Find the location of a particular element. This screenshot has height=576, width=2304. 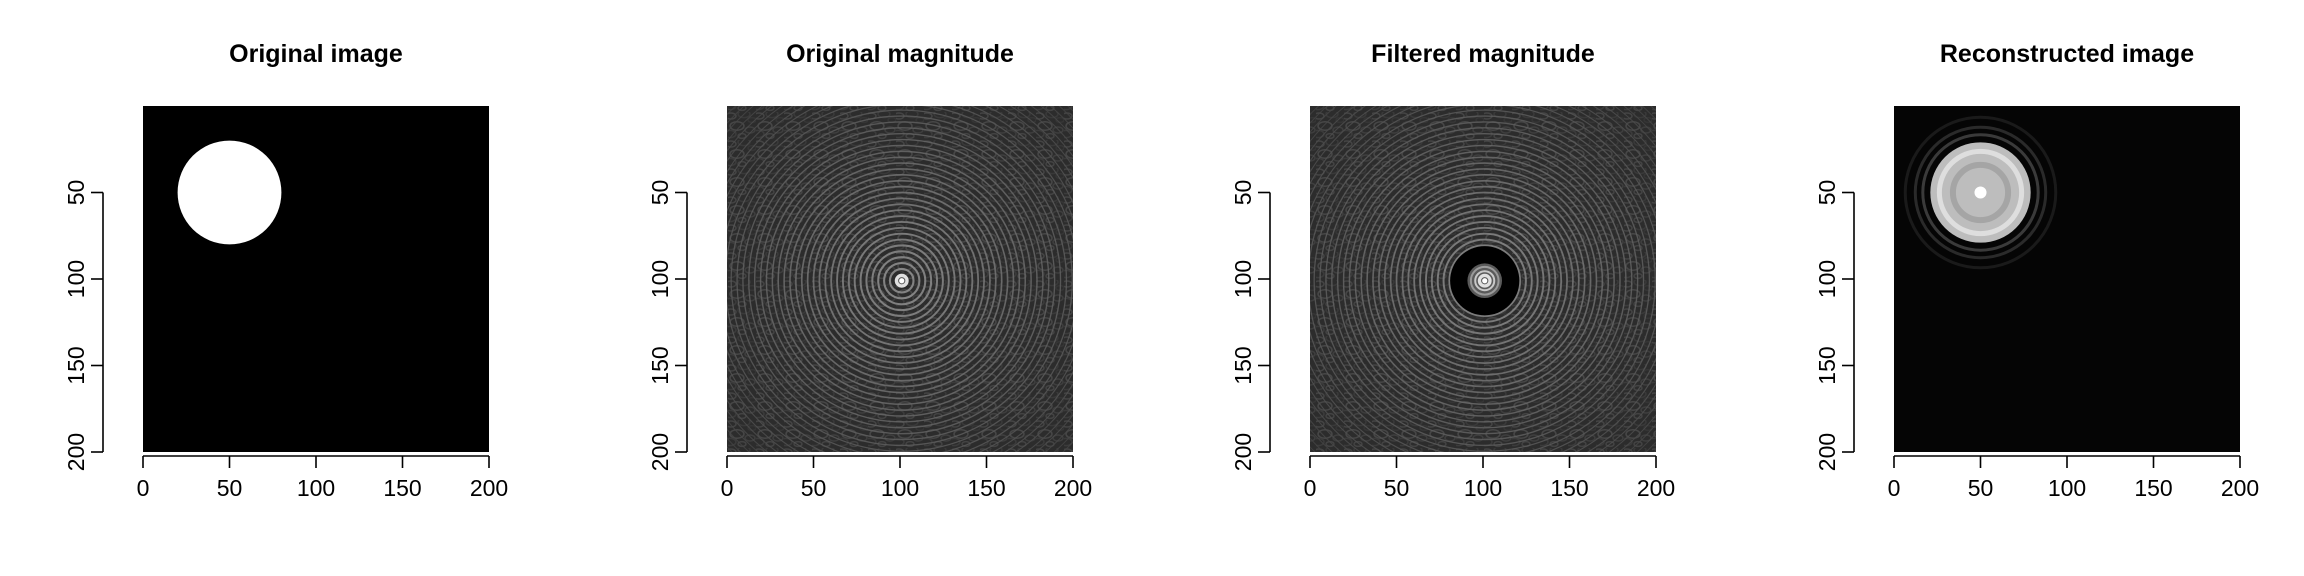

white-disk is located at coordinates (229, 192).